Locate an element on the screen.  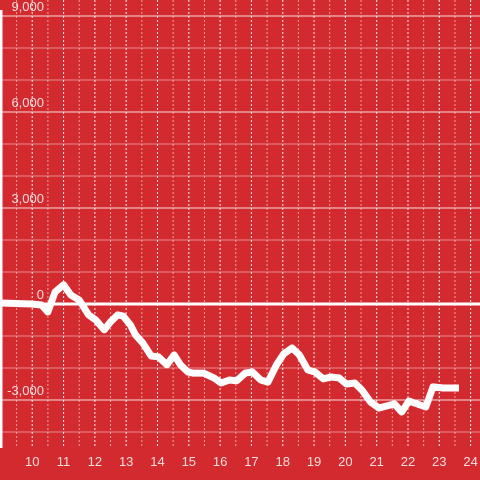
x-tick-label: 12 is located at coordinates (95, 461).